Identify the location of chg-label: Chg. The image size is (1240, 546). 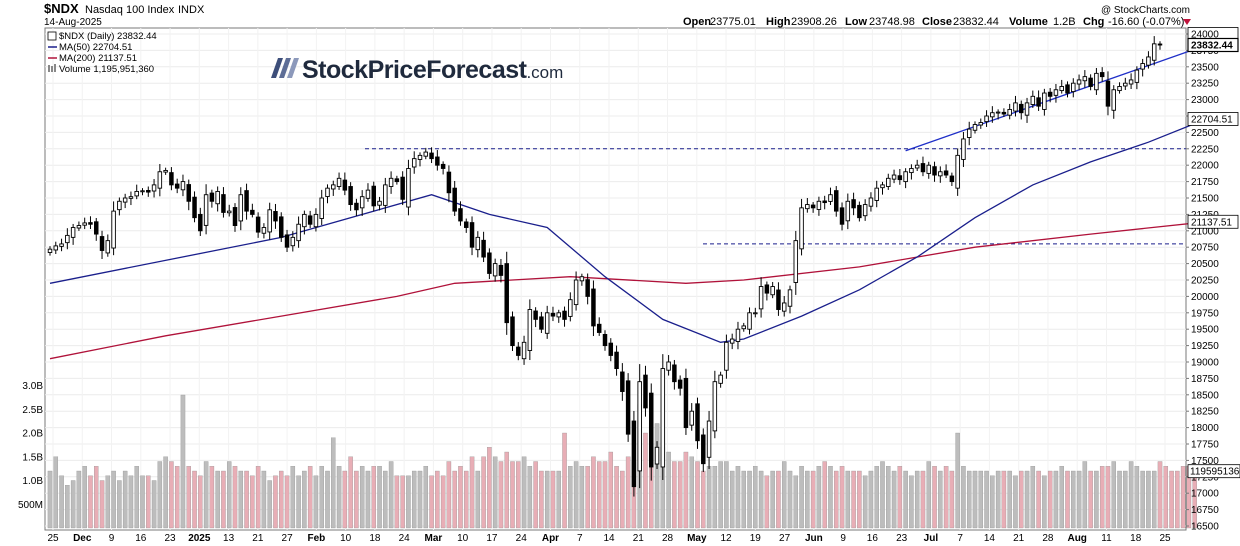
(1093, 22).